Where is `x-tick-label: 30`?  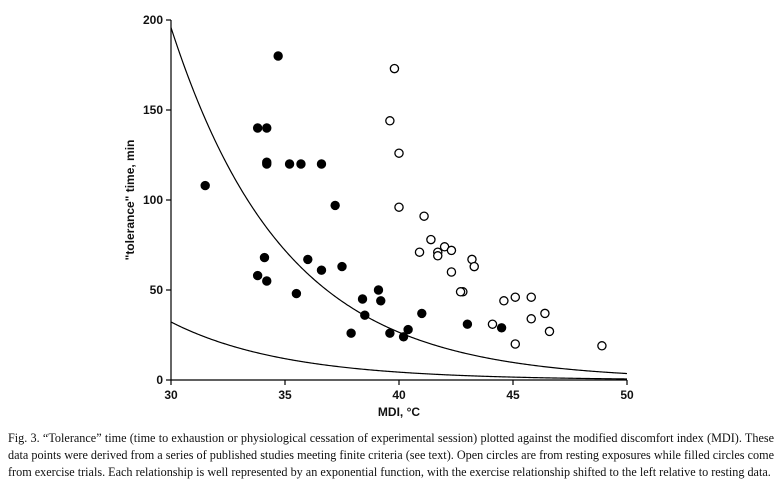
x-tick-label: 30 is located at coordinates (171, 395).